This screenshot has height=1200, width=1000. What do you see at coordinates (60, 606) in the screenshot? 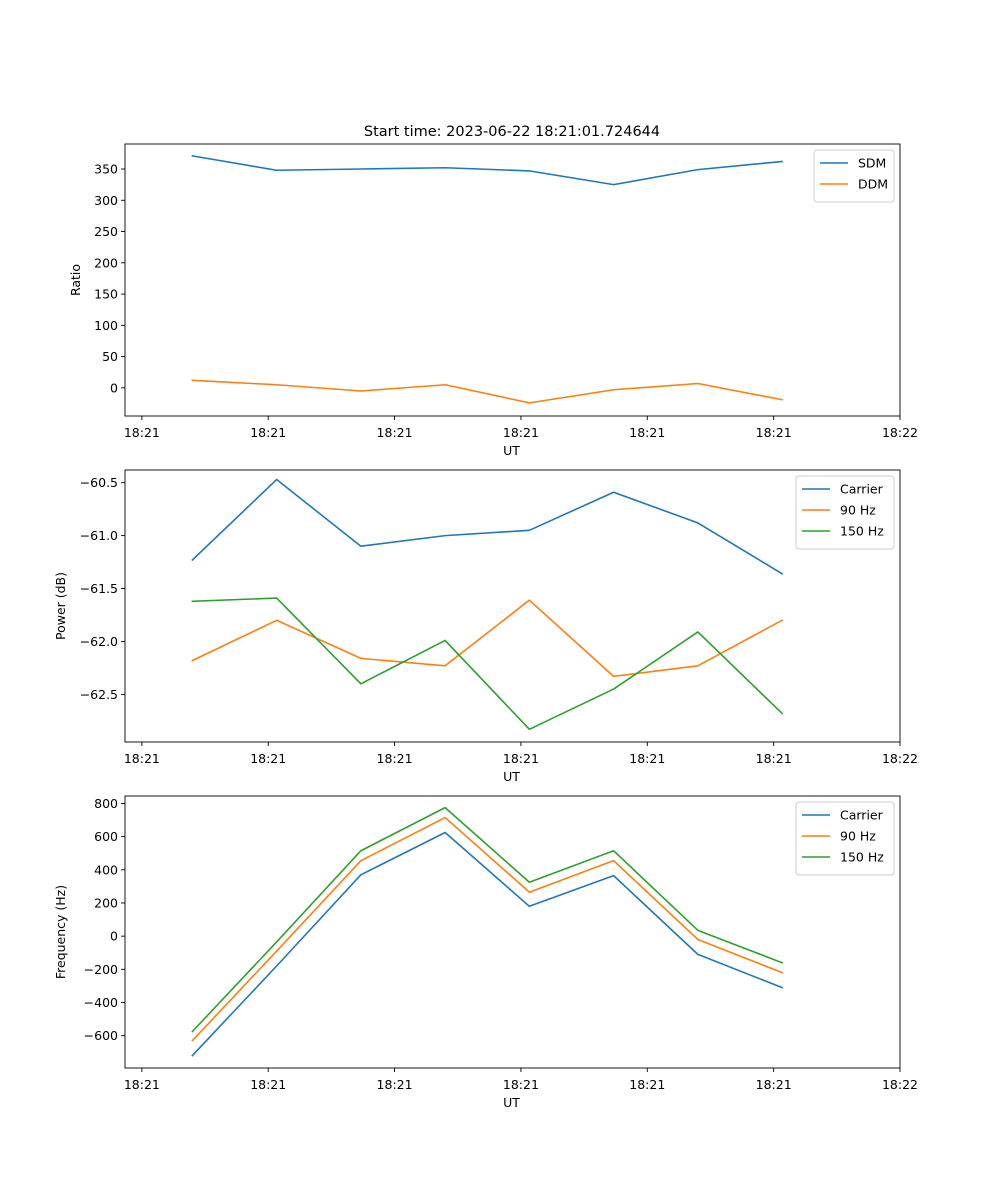
I see `y-axis-label: Power (dB)` at bounding box center [60, 606].